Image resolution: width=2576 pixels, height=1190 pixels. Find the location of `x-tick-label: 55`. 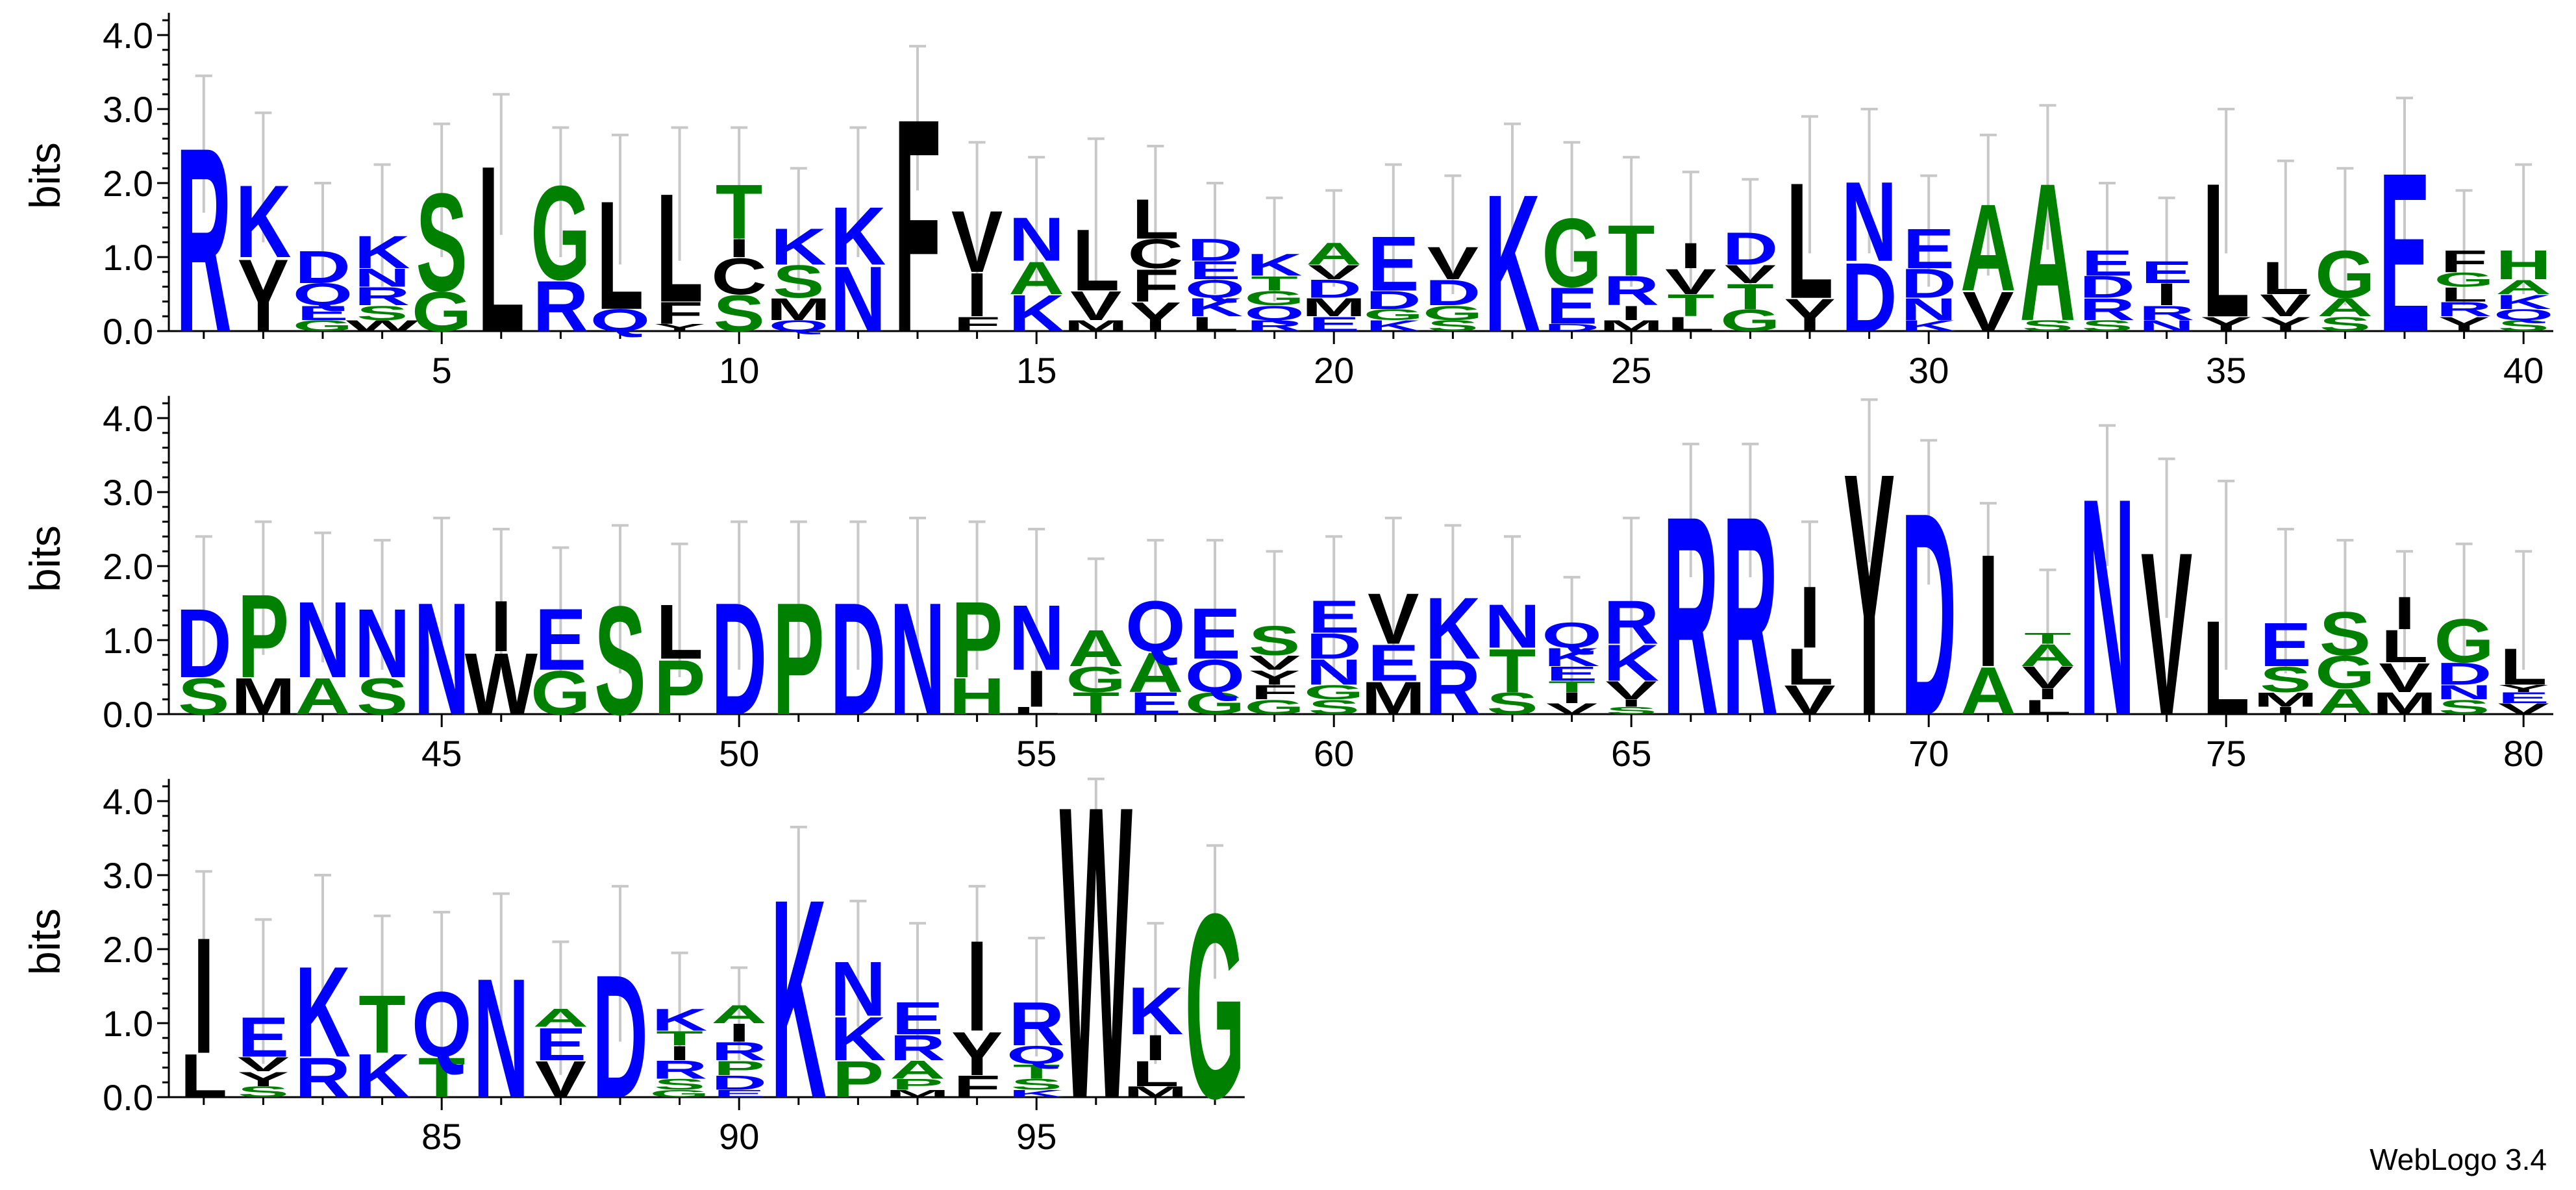

x-tick-label: 55 is located at coordinates (1036, 754).